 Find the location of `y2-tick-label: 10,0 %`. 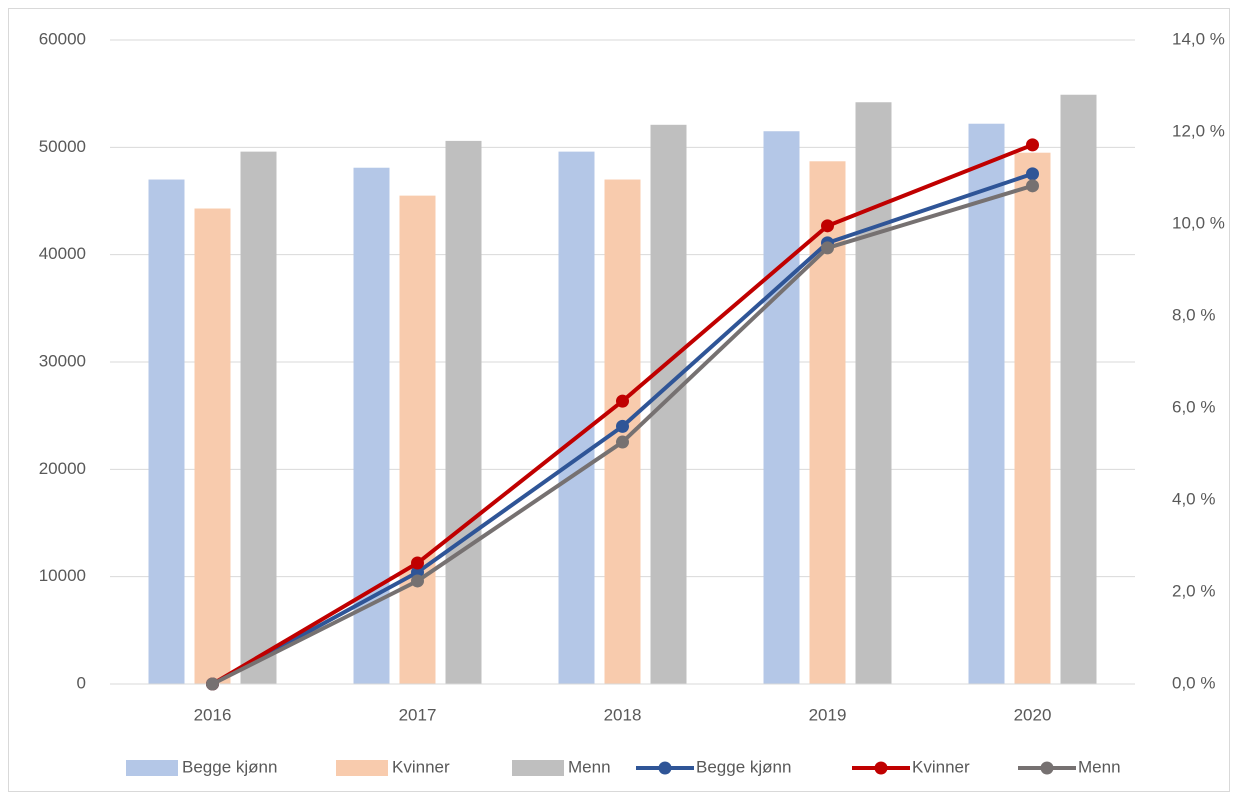

y2-tick-label: 10,0 % is located at coordinates (1198, 222).